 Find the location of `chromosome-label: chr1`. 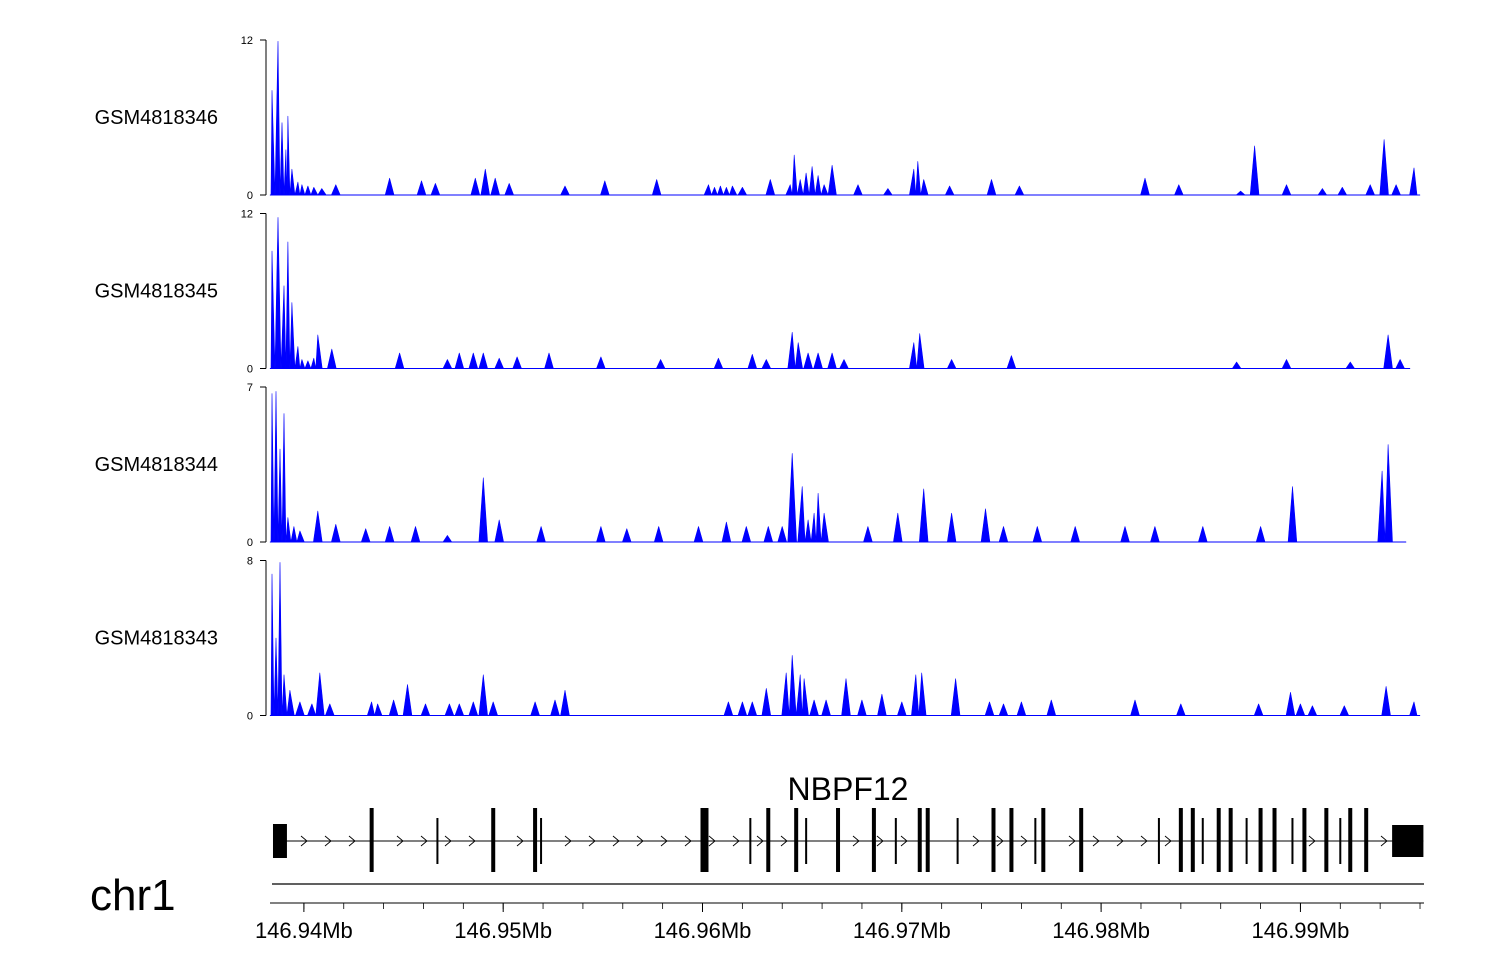

chromosome-label: chr1 is located at coordinates (133, 895).